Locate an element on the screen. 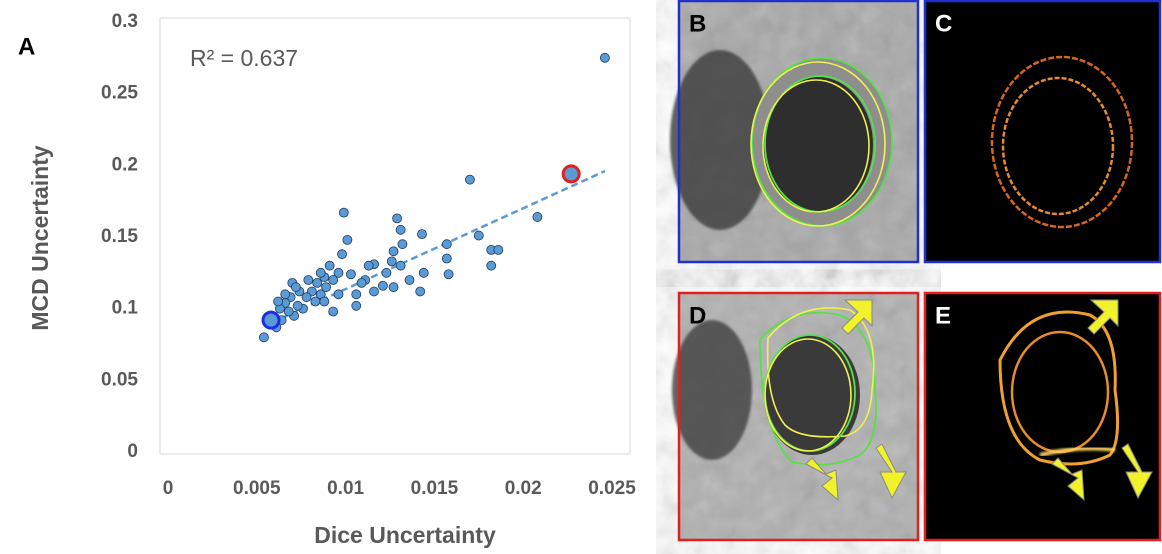 The height and width of the screenshot is (554, 1162). y-axis-label: MCD Uncertainty is located at coordinates (40, 238).